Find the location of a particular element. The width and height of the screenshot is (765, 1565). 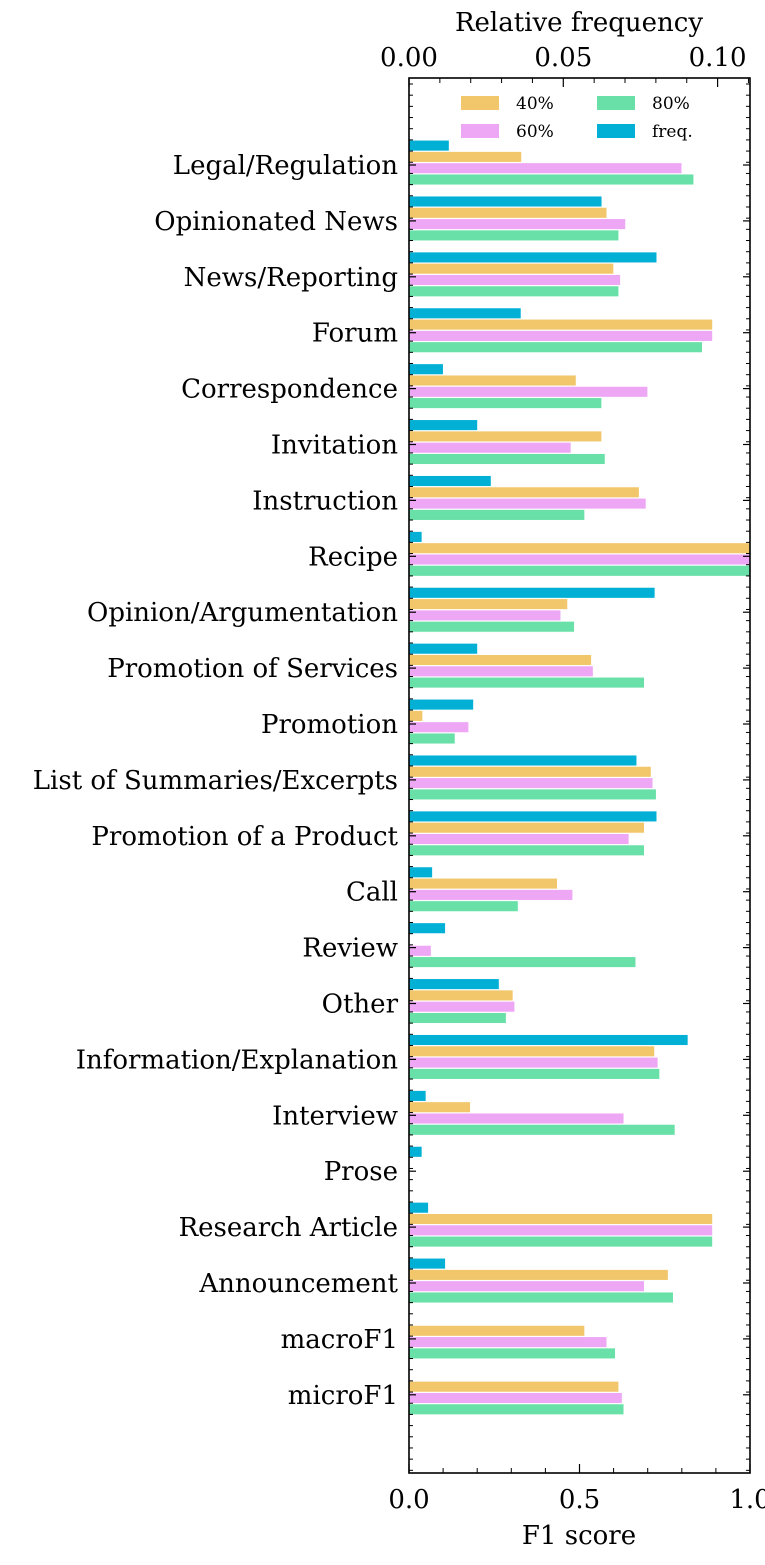

legend-label-80-pct: 80% is located at coordinates (671, 104).